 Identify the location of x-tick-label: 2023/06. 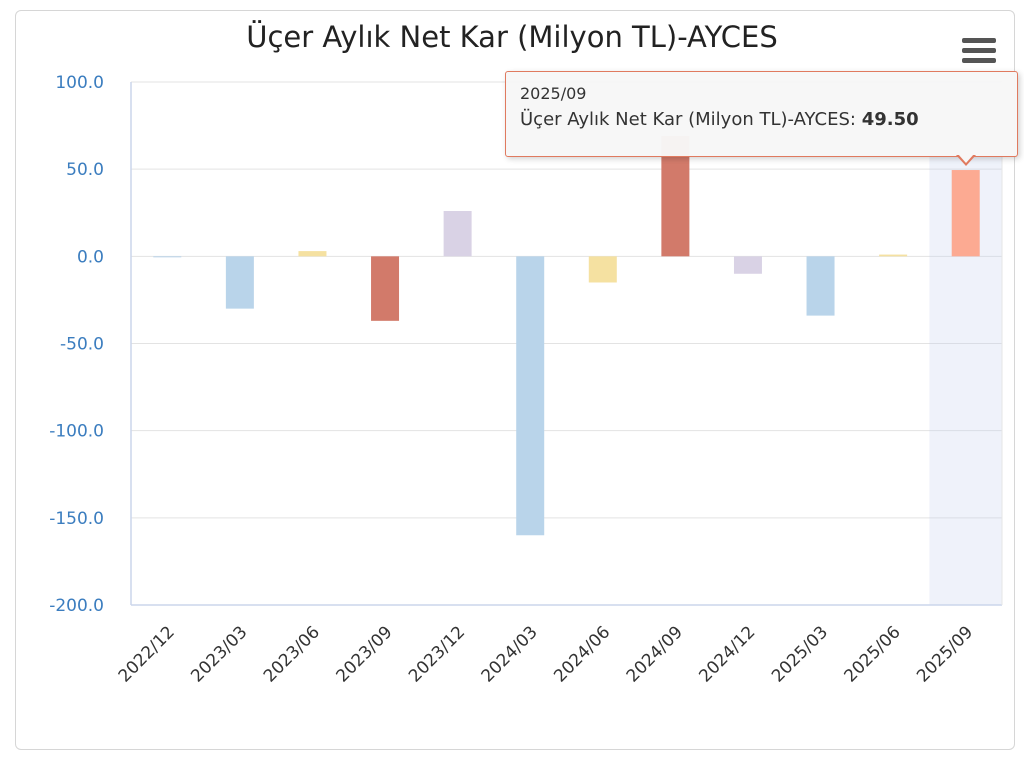
(292, 654).